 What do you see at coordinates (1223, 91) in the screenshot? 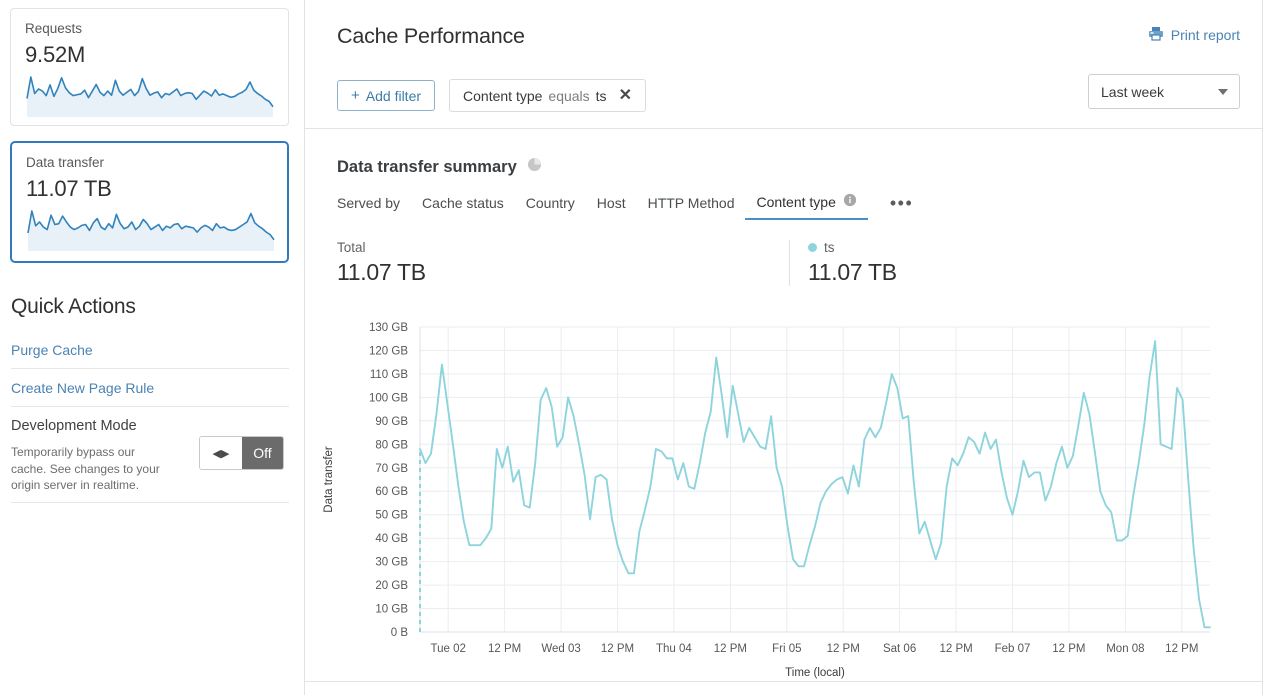
I see `chevron-down-icon` at bounding box center [1223, 91].